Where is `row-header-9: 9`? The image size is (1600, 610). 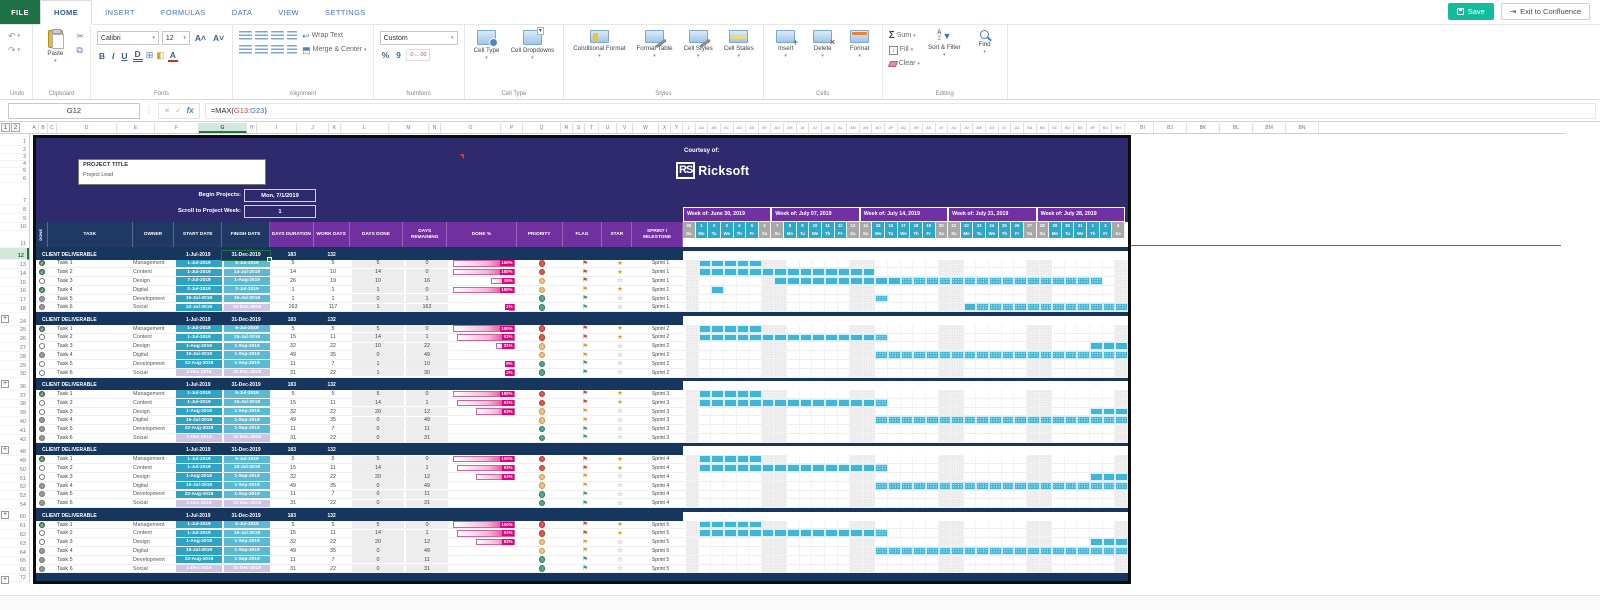
row-header-9: 9 is located at coordinates (14, 218).